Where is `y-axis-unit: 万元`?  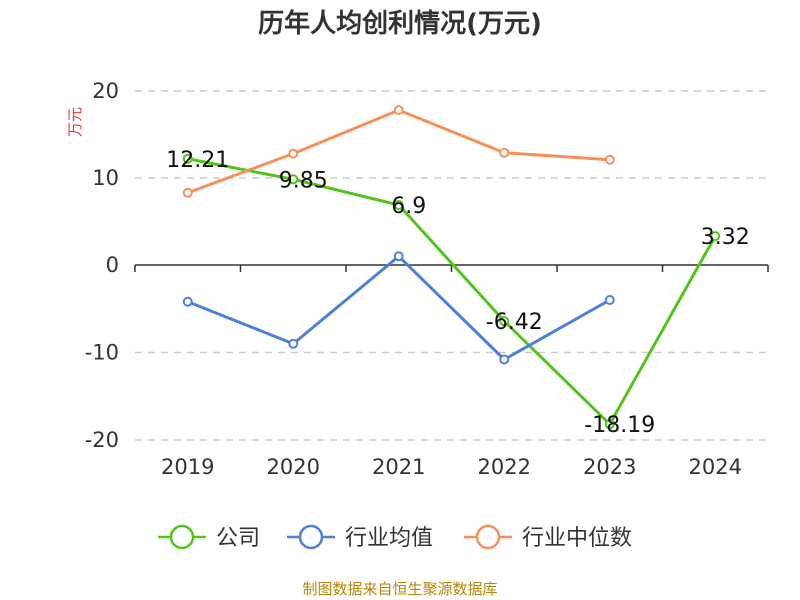
y-axis-unit: 万元 is located at coordinates (75, 122).